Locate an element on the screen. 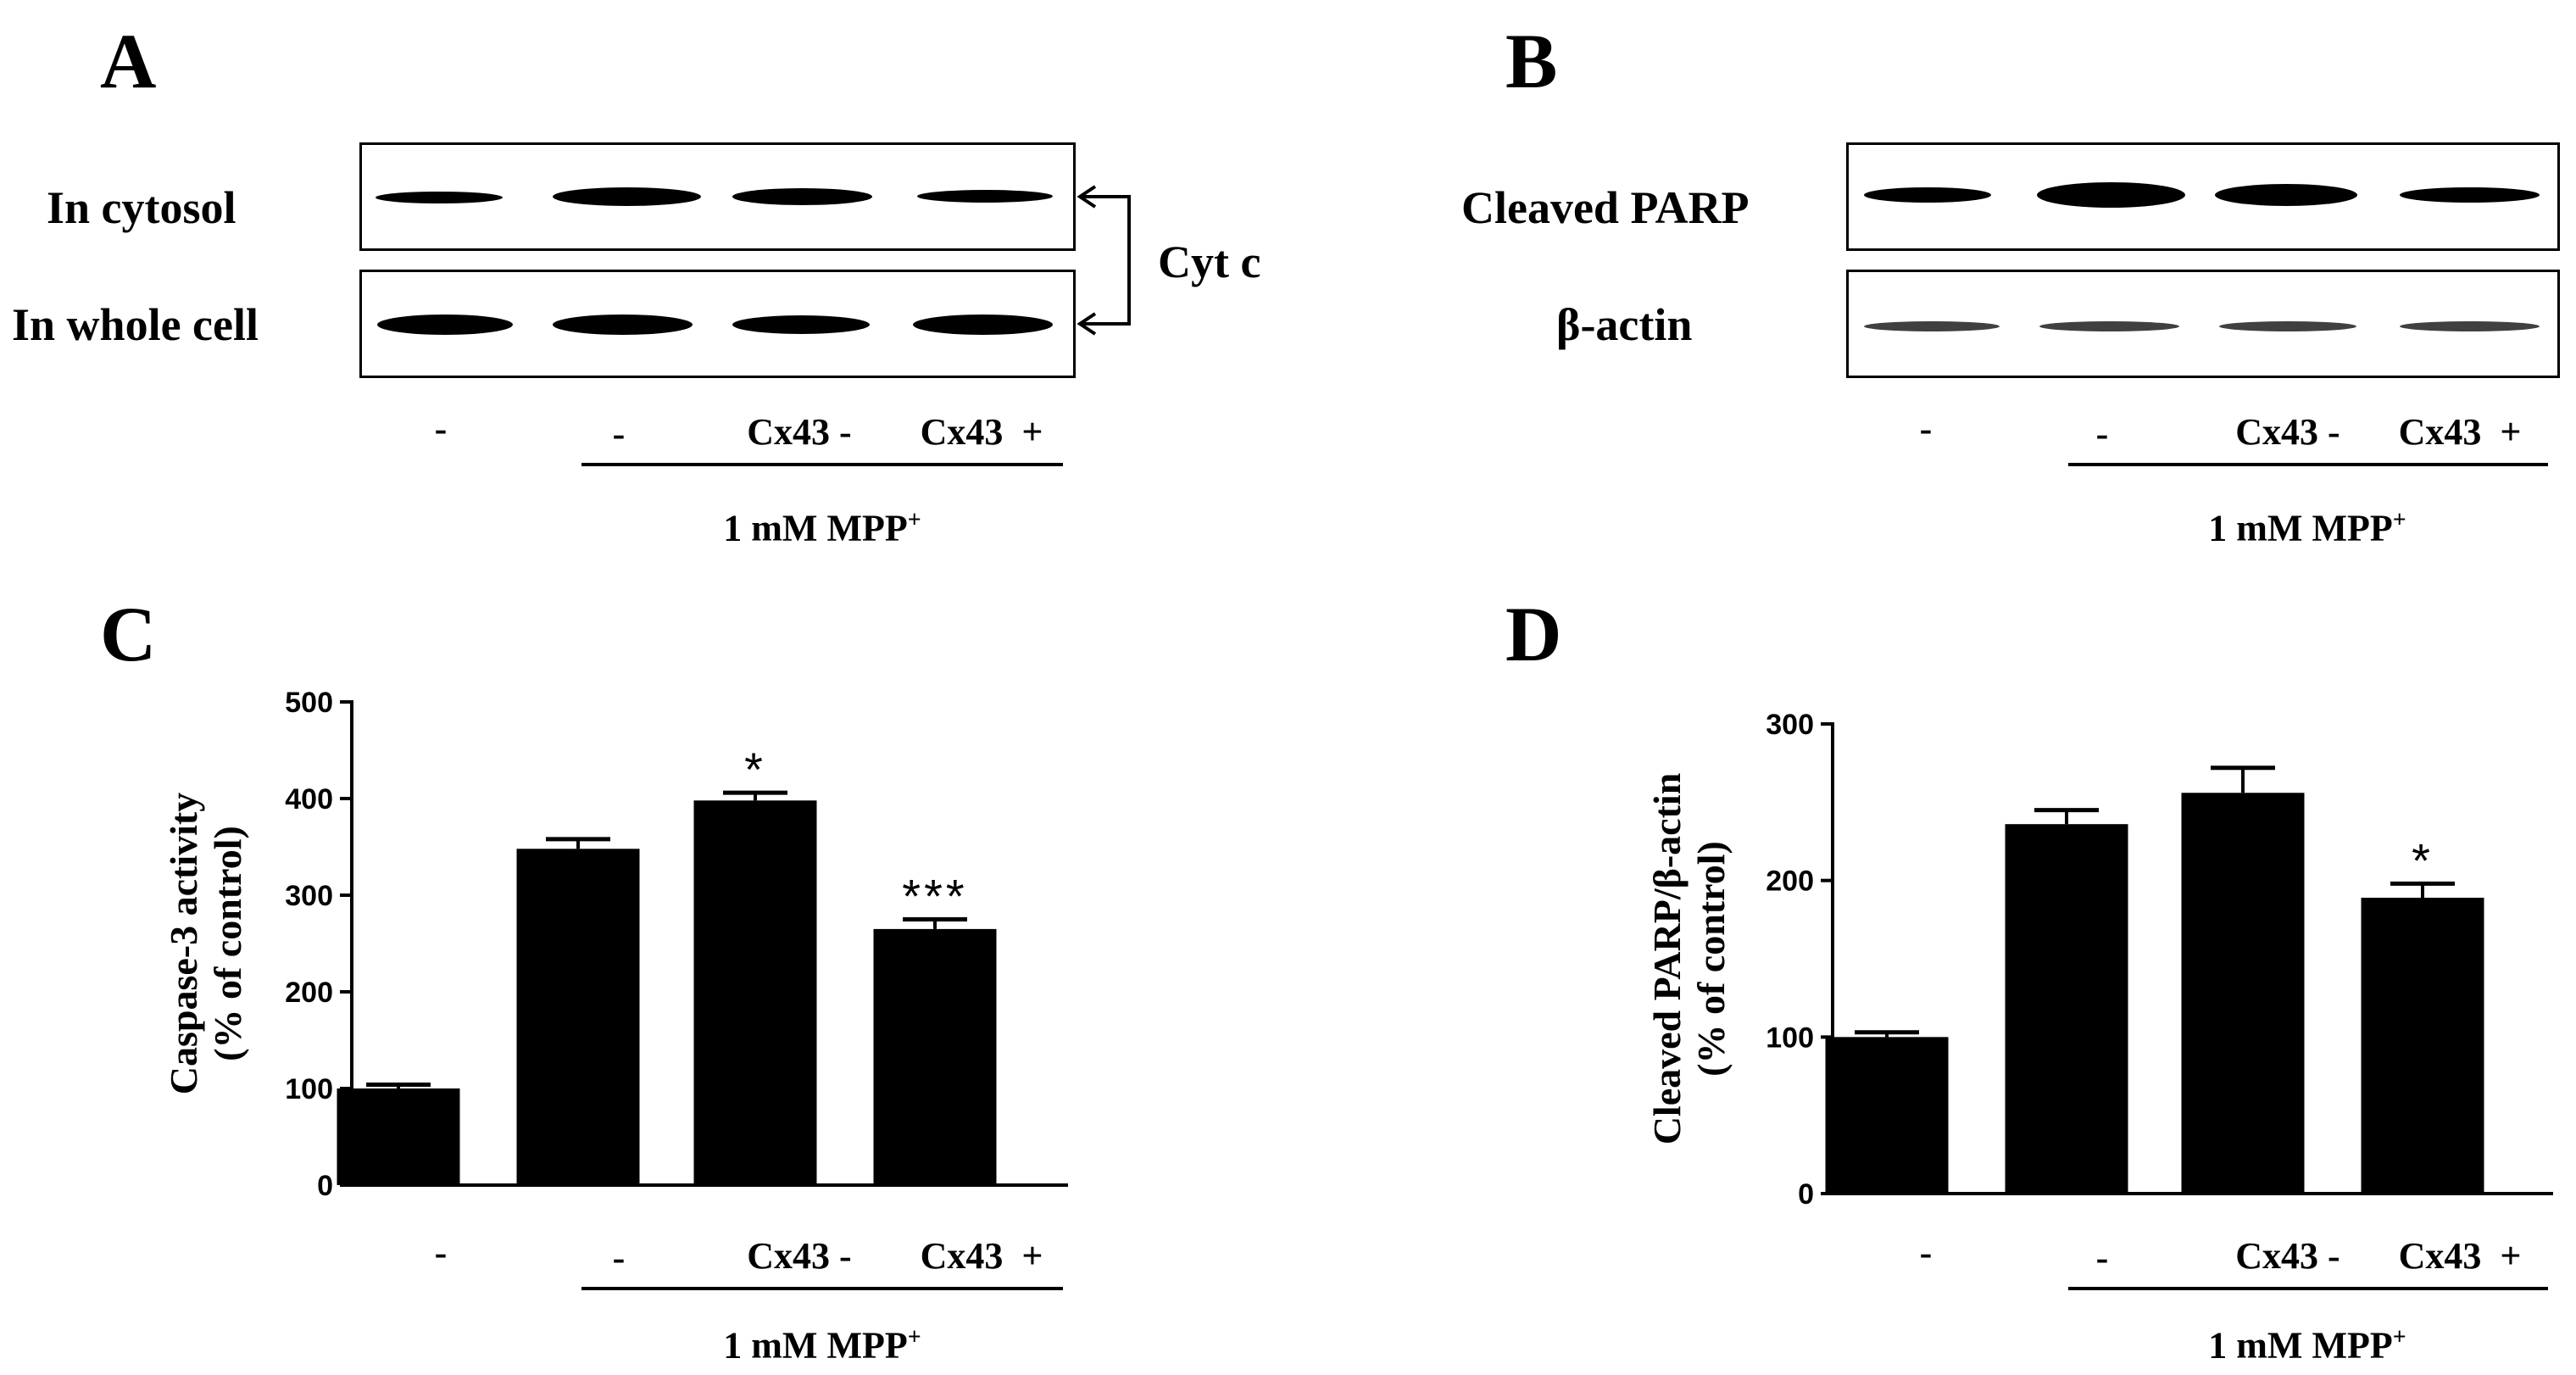 The width and height of the screenshot is (2576, 1375). condition-c-2: - is located at coordinates (619, 1257).